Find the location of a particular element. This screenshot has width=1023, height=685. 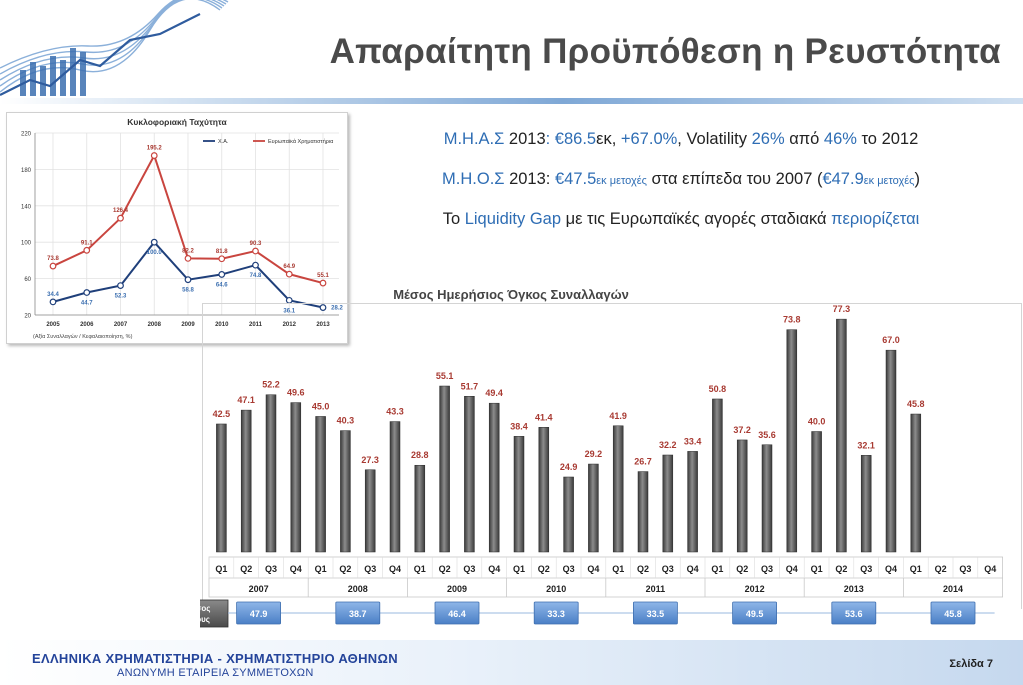

bar-value-label: 77.3 is located at coordinates (842, 309).